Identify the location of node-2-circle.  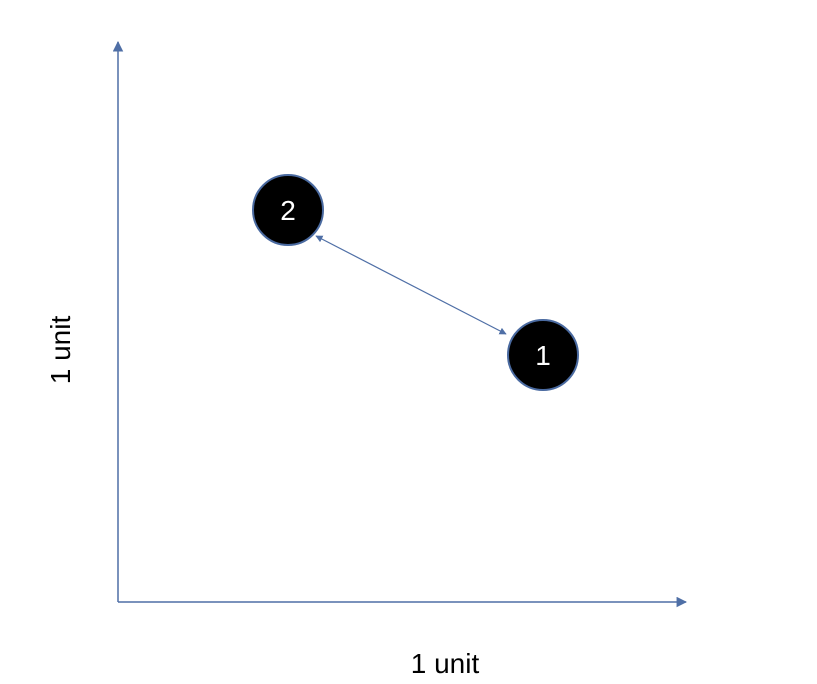
(288, 210).